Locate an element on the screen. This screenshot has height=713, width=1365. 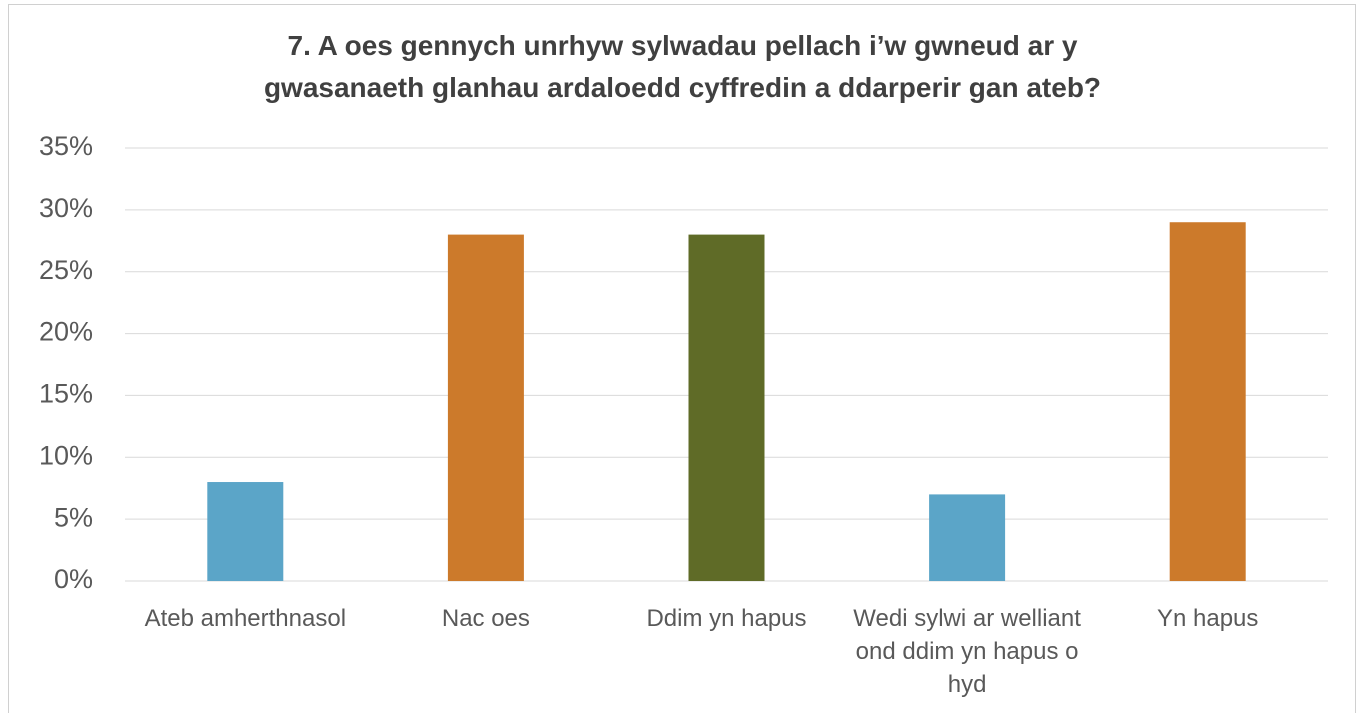
x-tick-label: Ateb amherthnasol is located at coordinates (245, 618).